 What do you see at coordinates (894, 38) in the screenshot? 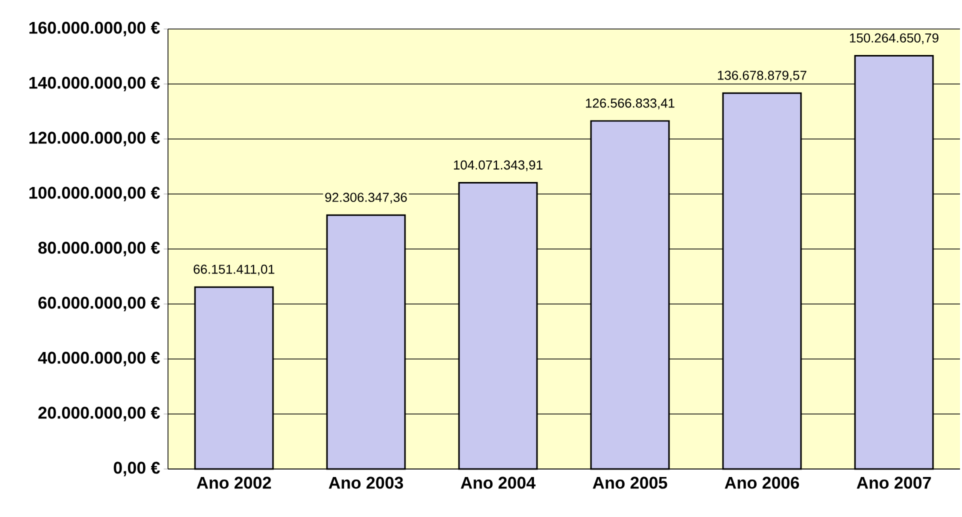
I see `data-label: 150.264.650,79` at bounding box center [894, 38].